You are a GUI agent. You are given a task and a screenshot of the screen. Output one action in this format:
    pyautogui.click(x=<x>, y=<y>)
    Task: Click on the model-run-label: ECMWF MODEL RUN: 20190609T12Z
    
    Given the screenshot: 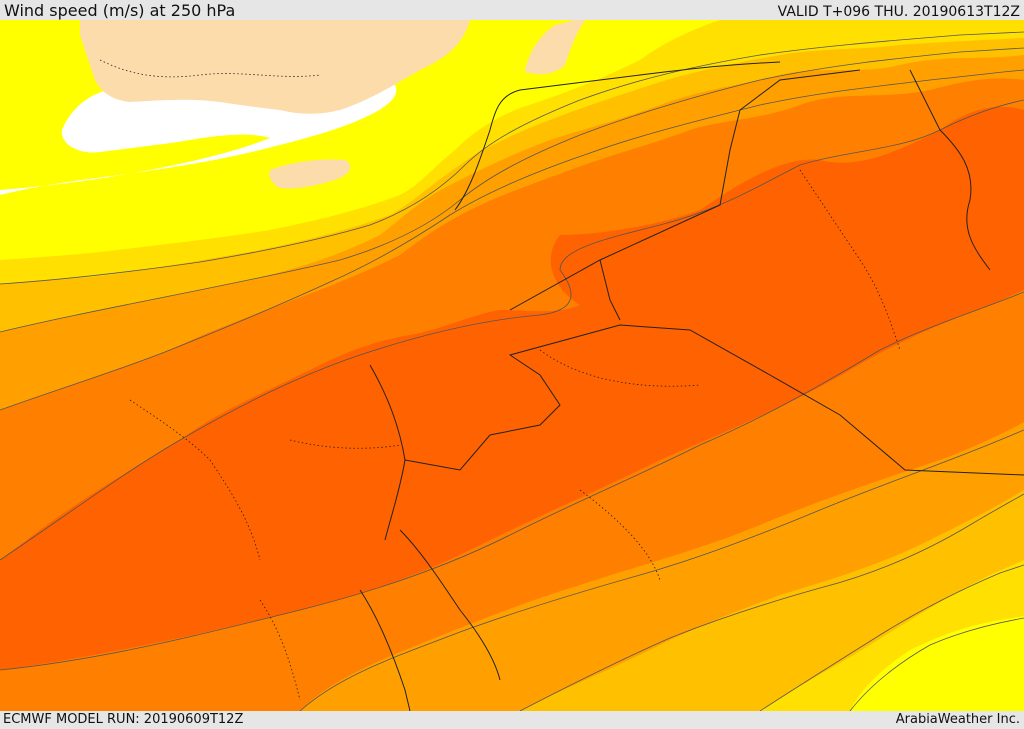 What is the action you would take?
    pyautogui.click(x=123, y=719)
    